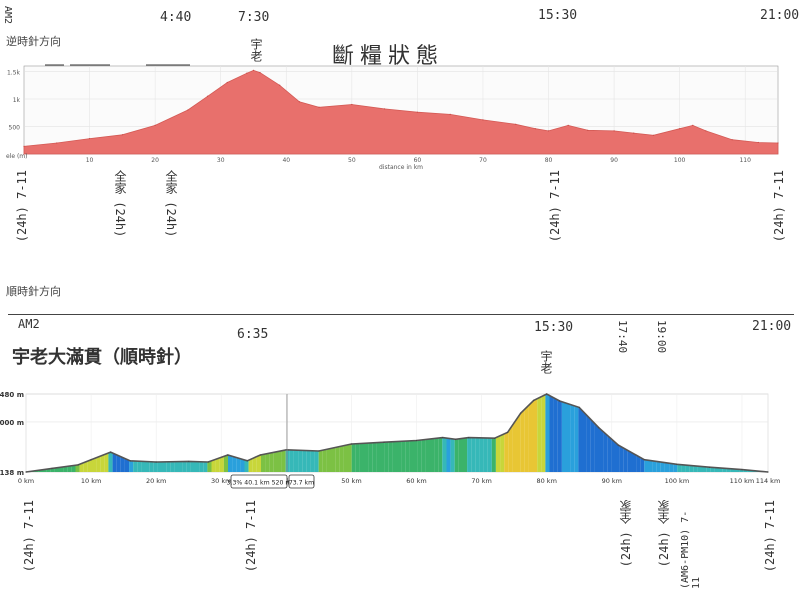 The image size is (800, 589). I want to click on bottom-stop-5: (AM6-PM10) 7-11, so click(691, 549).